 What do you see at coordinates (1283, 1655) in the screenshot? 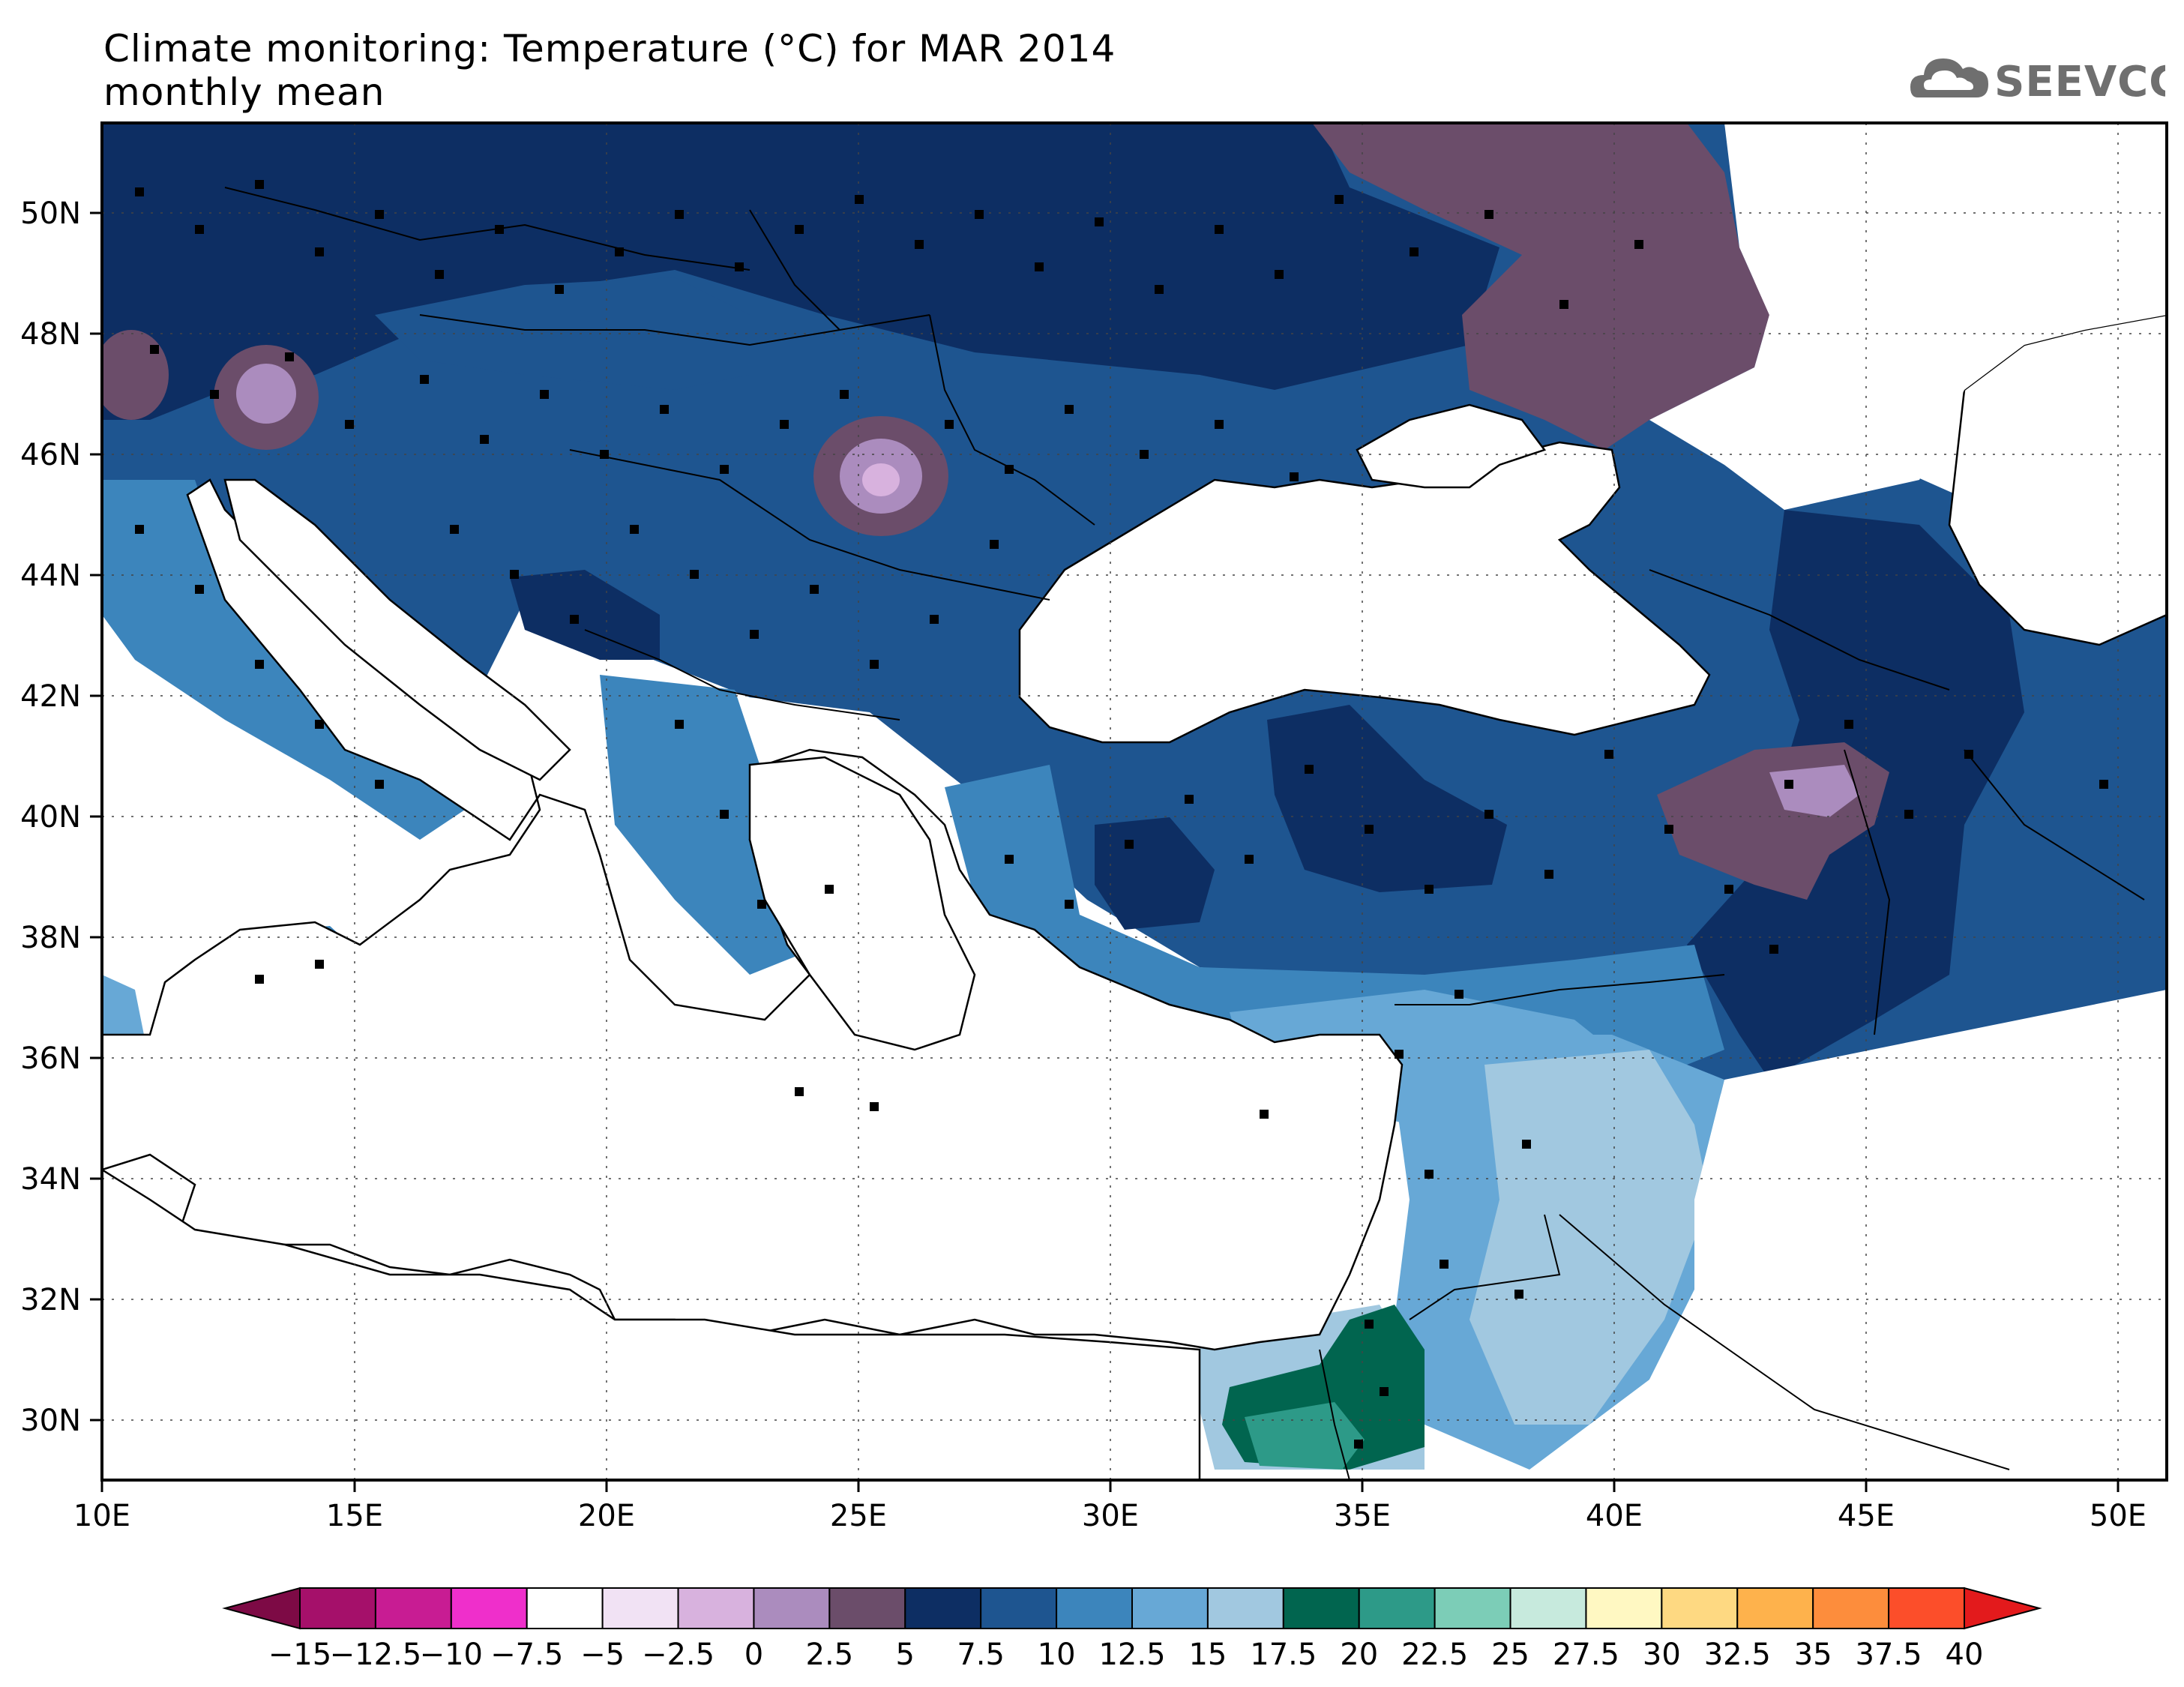
I see `colorbar-label: 17.5` at bounding box center [1283, 1655].